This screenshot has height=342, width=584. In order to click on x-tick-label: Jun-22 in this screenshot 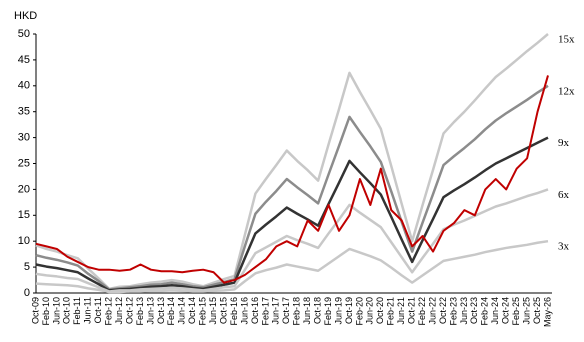, I will do `click(432, 311)`.